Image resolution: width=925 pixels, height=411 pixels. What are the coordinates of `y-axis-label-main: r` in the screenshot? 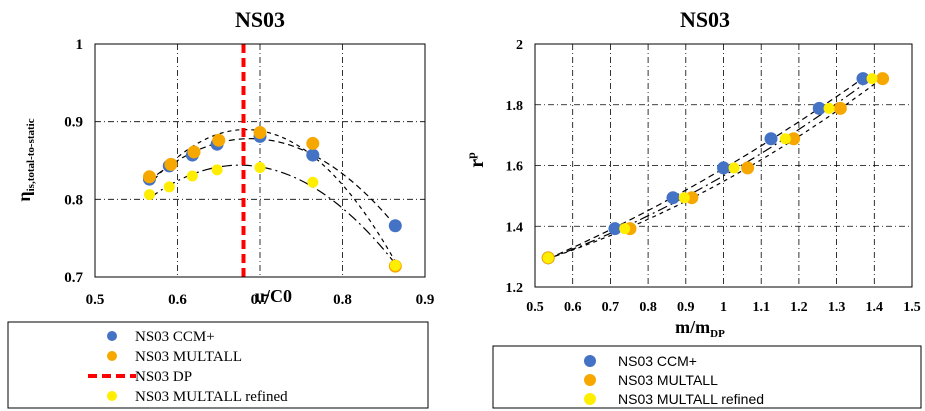 It's located at (477, 163).